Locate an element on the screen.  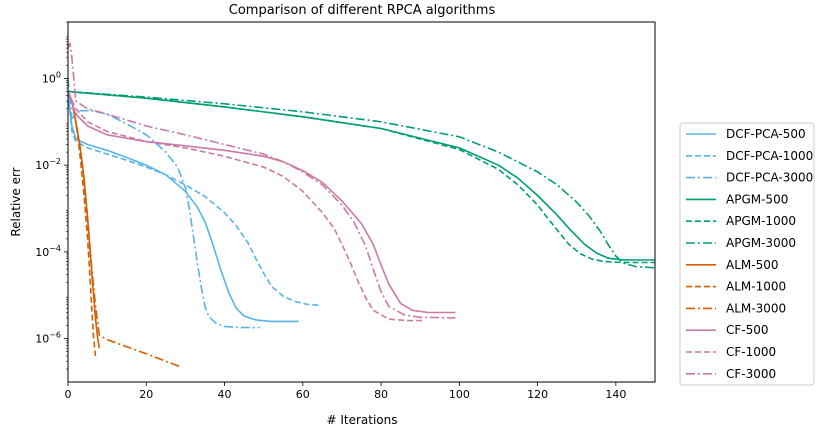
x-tick-label: 100 is located at coordinates (459, 394).